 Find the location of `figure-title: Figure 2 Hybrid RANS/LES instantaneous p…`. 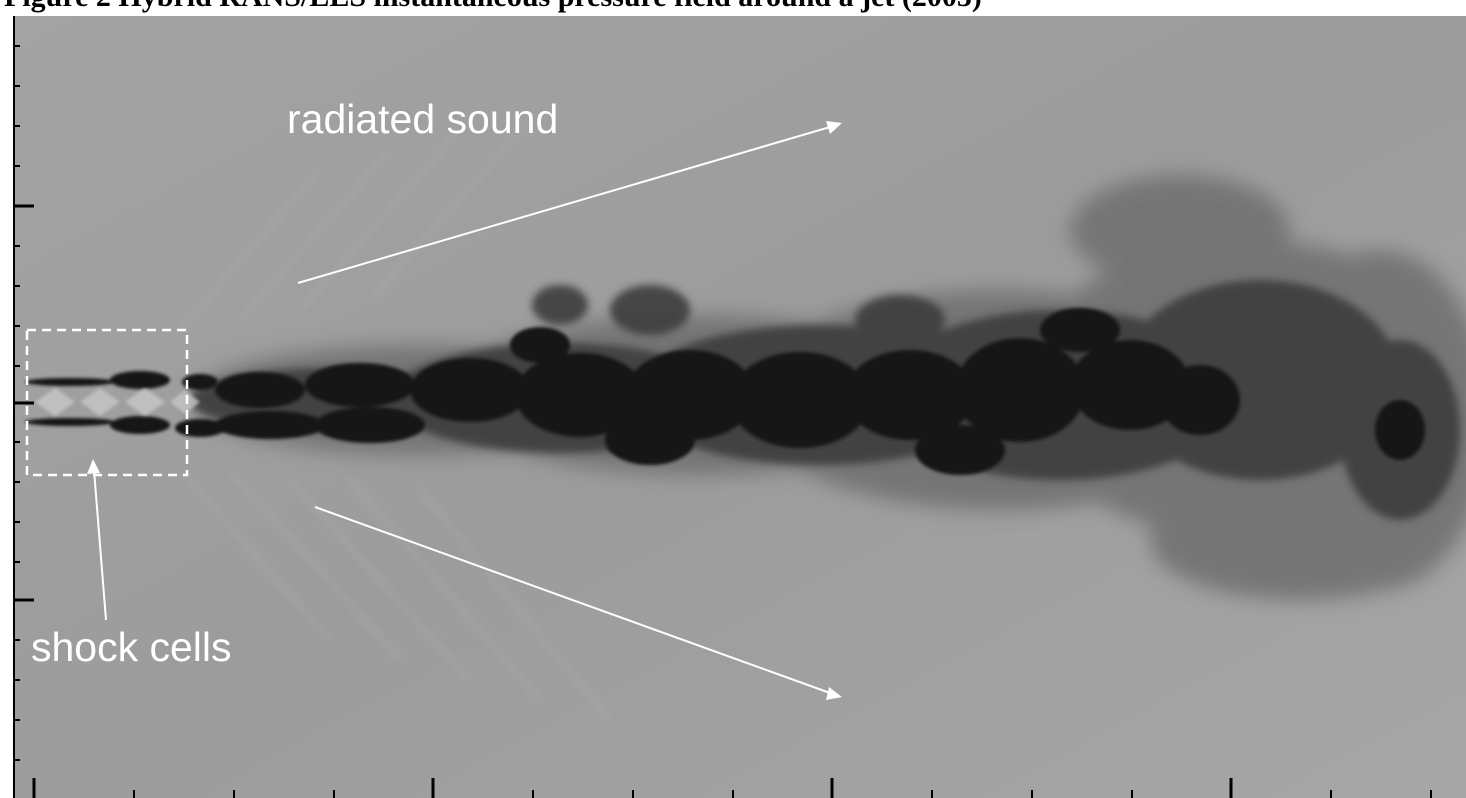

figure-title: Figure 2 Hybrid RANS/LES instantaneous p… is located at coordinates (493, 7).